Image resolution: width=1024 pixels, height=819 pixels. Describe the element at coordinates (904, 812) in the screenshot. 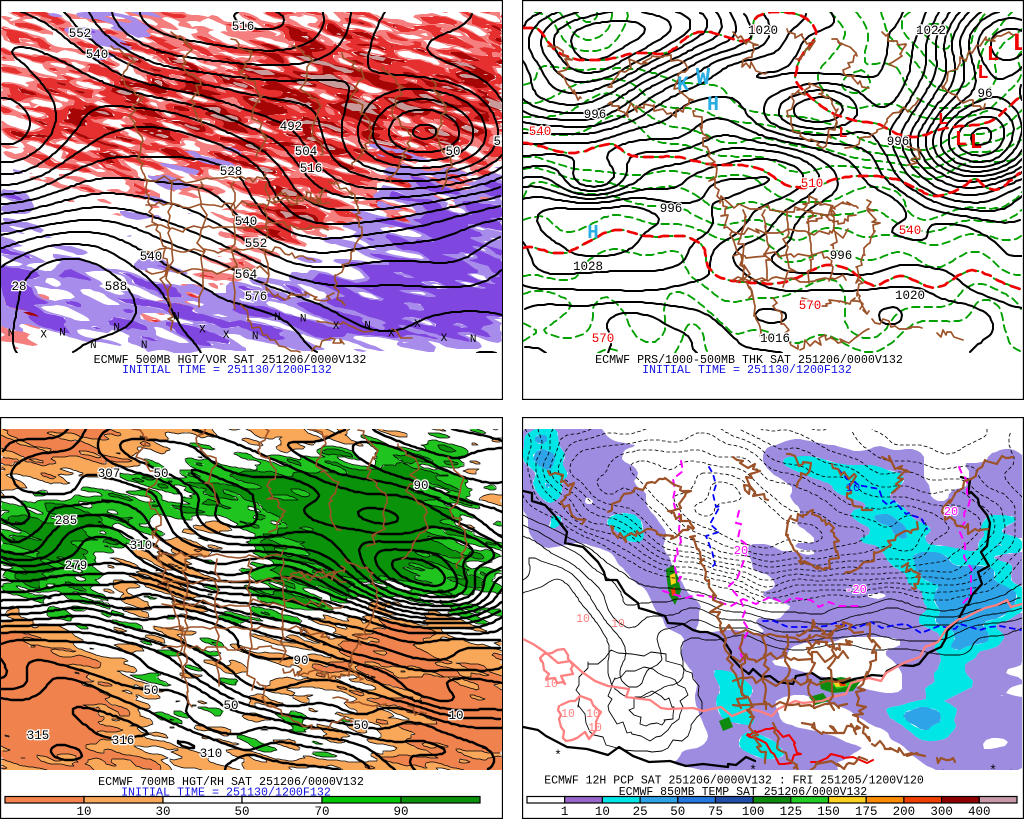

I see `svg-text: 200` at that location.